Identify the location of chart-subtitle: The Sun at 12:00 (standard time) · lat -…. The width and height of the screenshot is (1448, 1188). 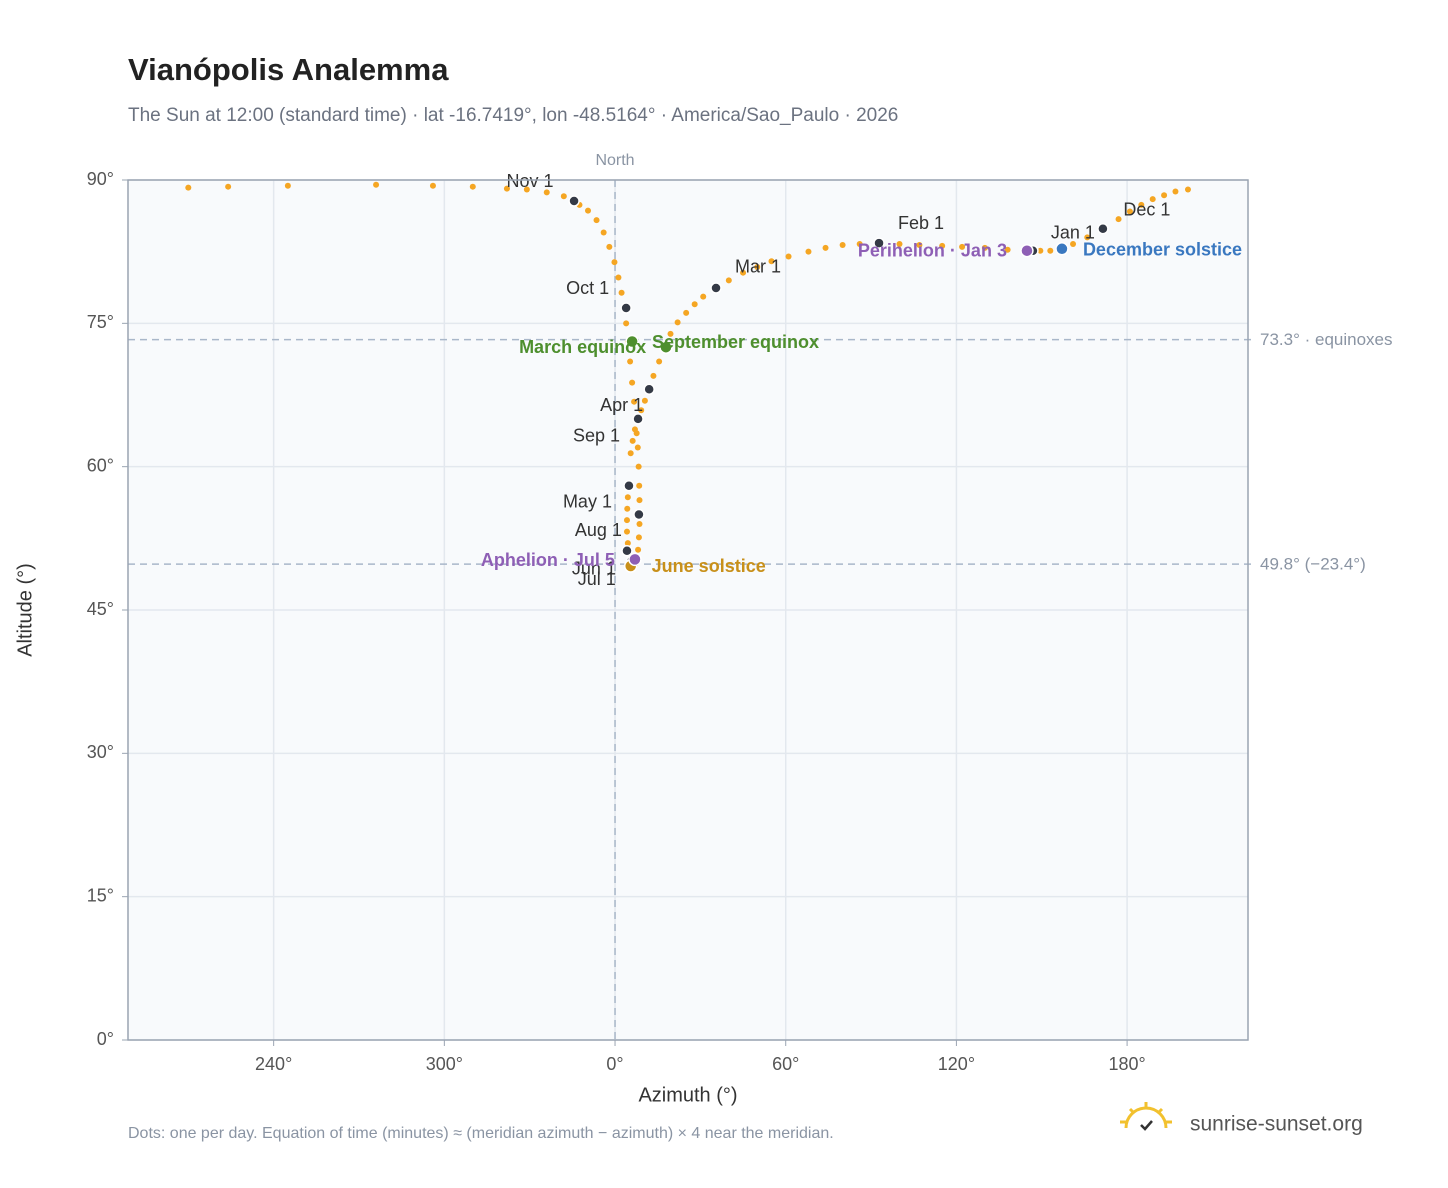
(513, 115).